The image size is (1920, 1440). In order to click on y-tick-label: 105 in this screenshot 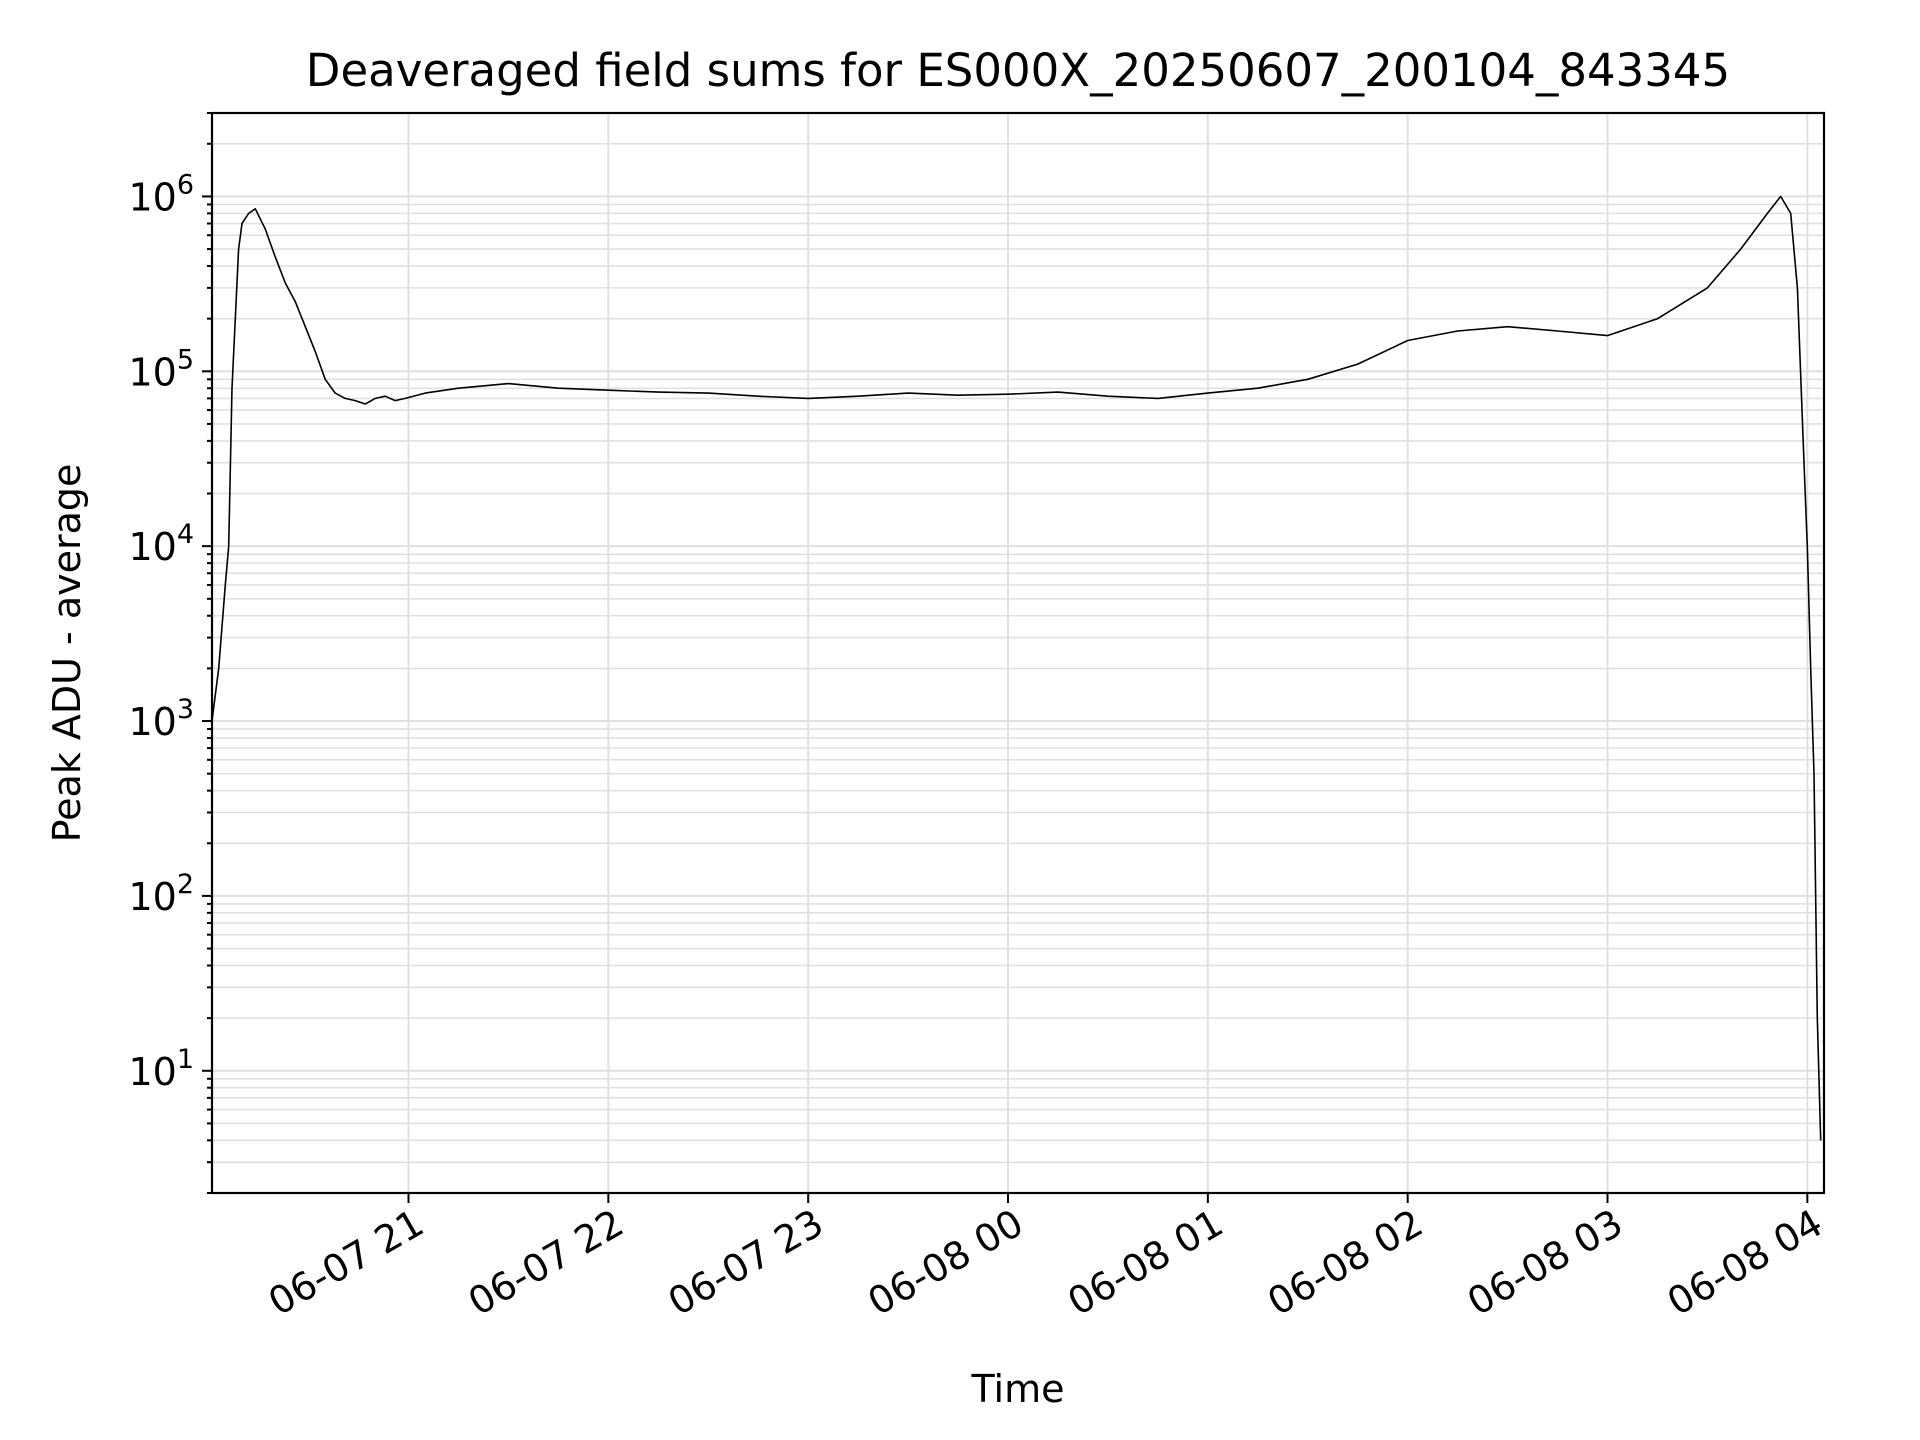, I will do `click(161, 369)`.